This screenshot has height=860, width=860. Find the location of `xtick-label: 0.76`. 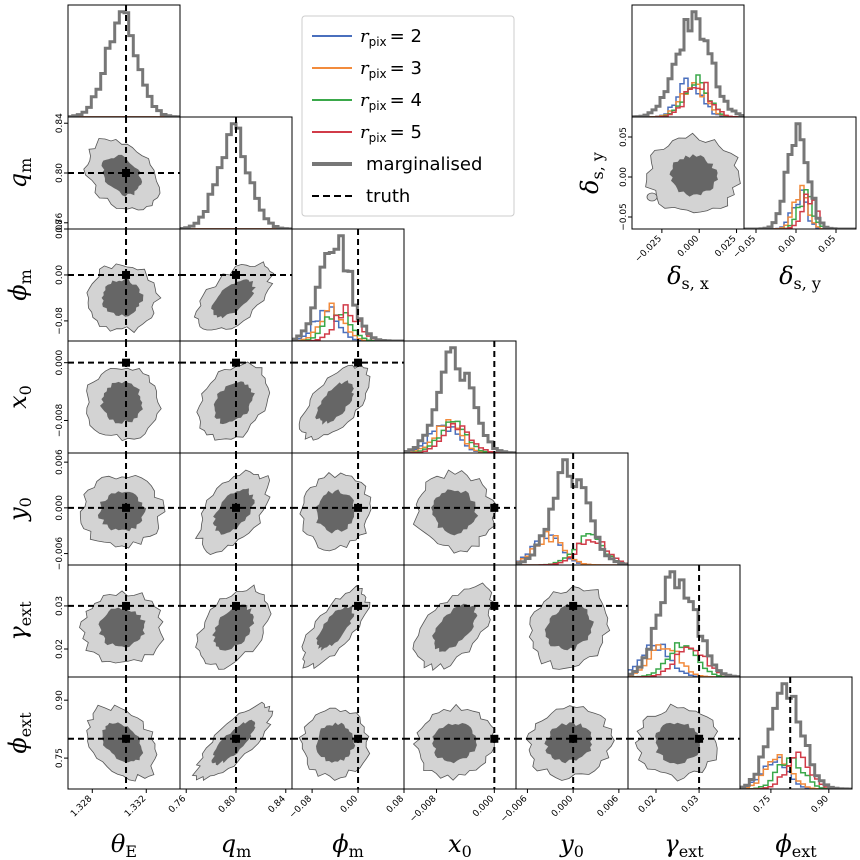

xtick-label: 0.76 is located at coordinates (177, 804).